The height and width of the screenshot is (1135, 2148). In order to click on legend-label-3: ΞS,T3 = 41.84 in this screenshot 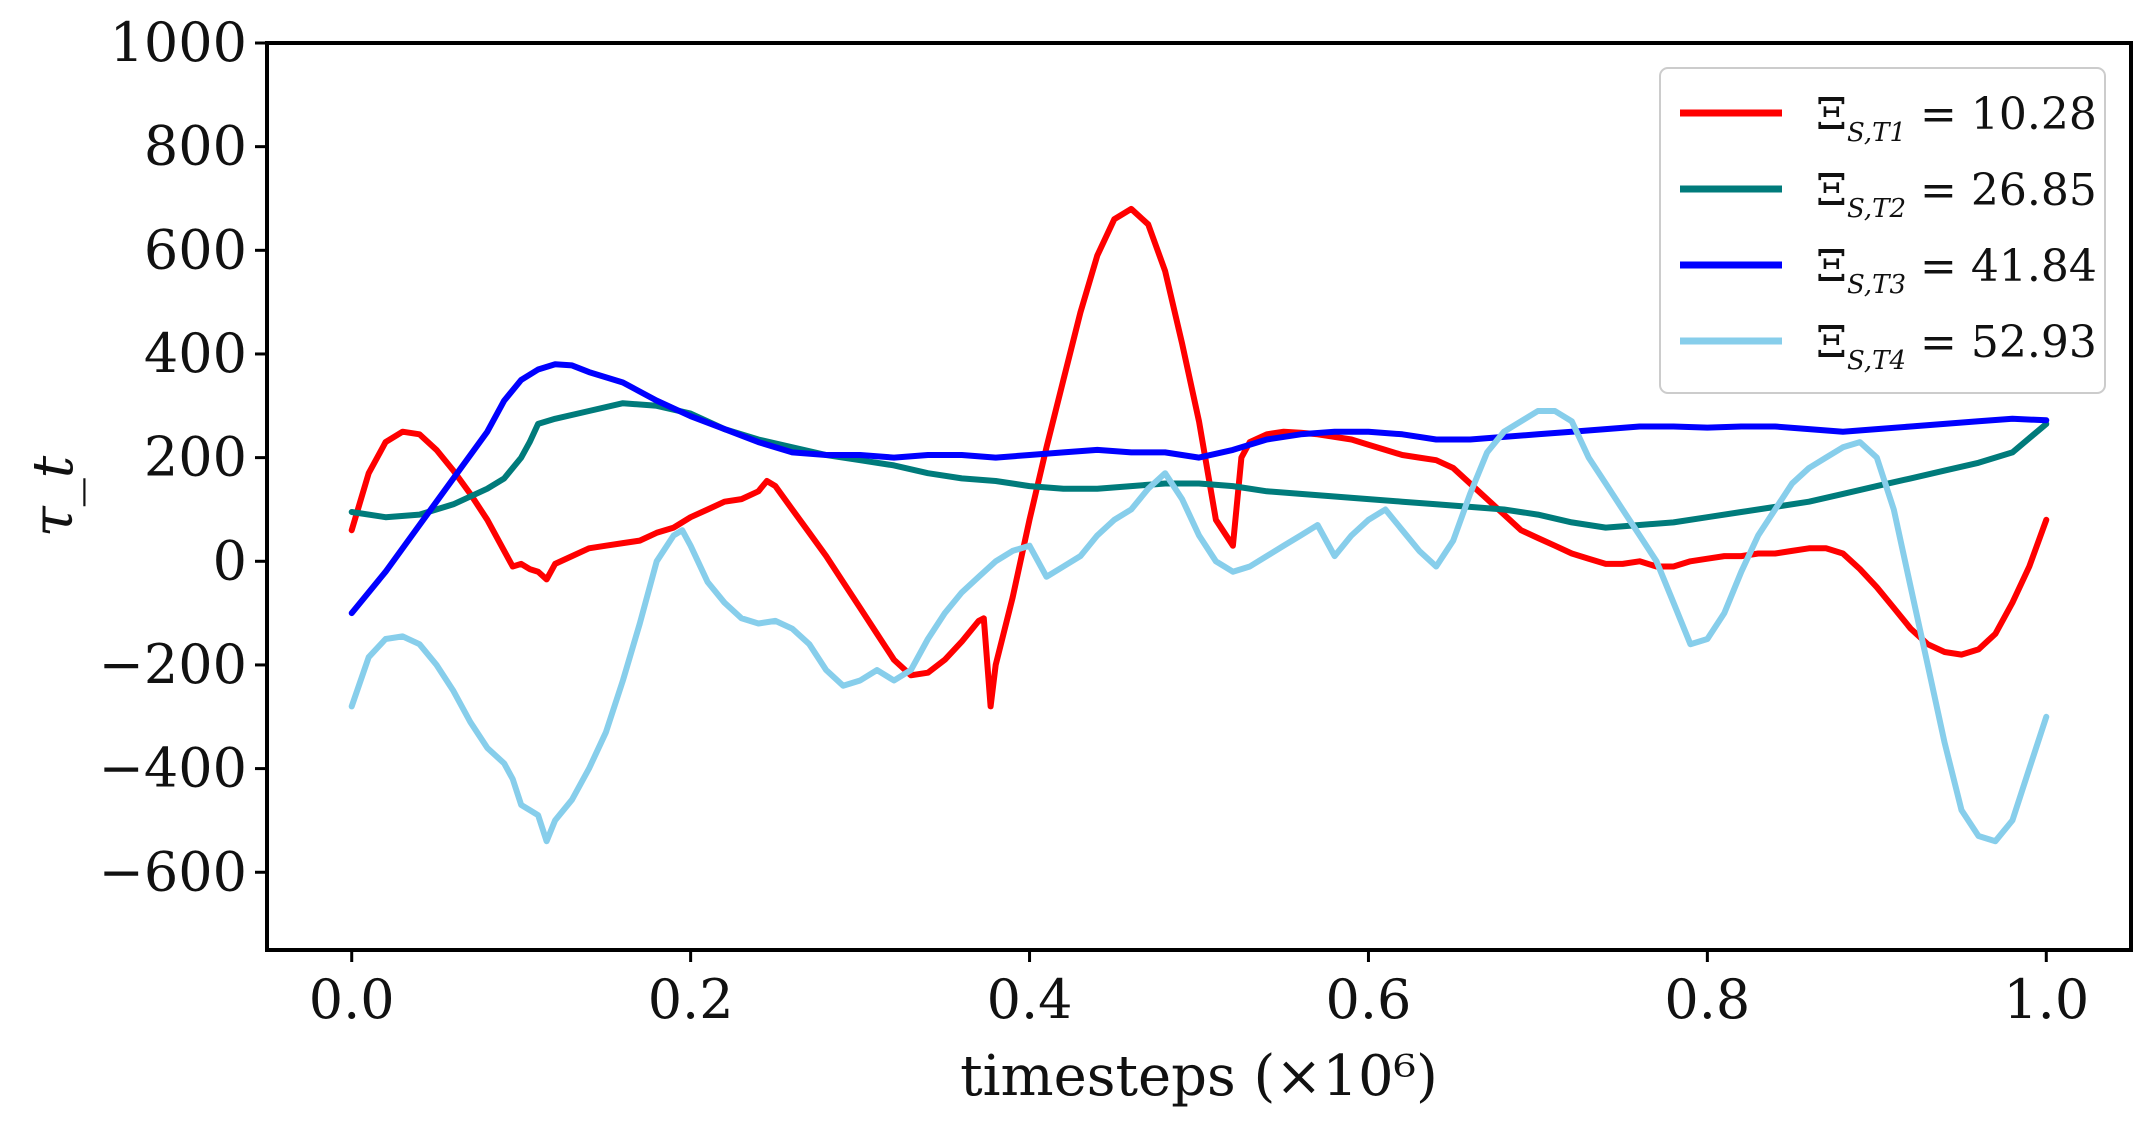, I will do `click(1956, 270)`.